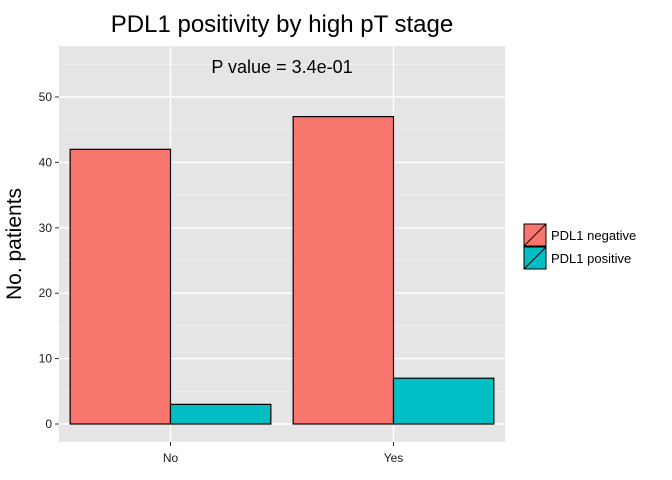 The image size is (672, 480). I want to click on y-tick-label: 10, so click(46, 359).